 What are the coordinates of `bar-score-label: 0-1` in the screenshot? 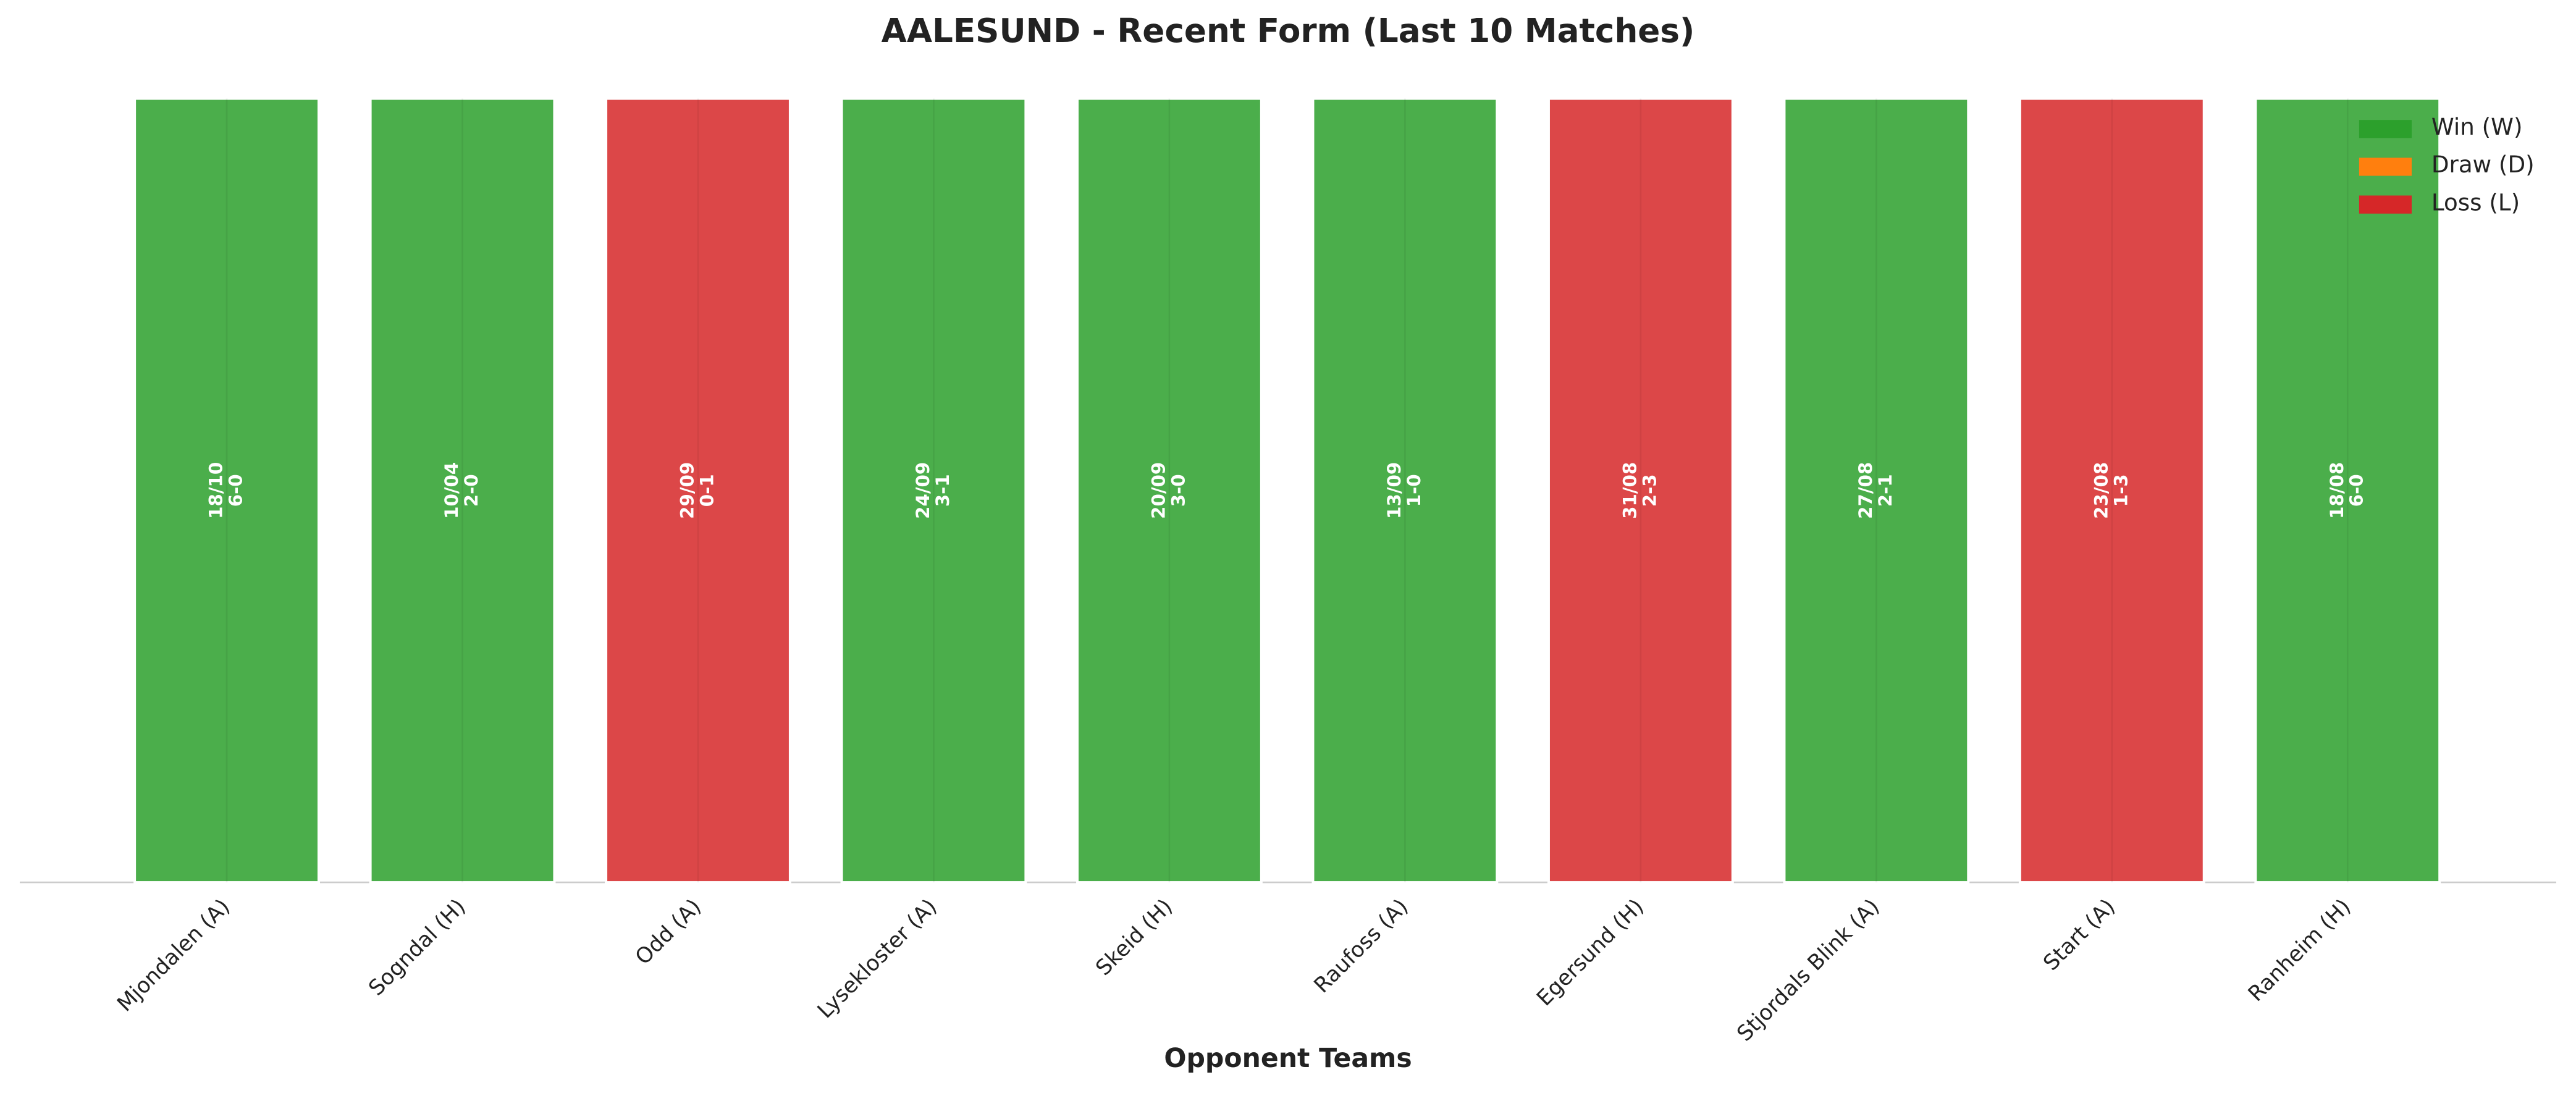 It's located at (706, 491).